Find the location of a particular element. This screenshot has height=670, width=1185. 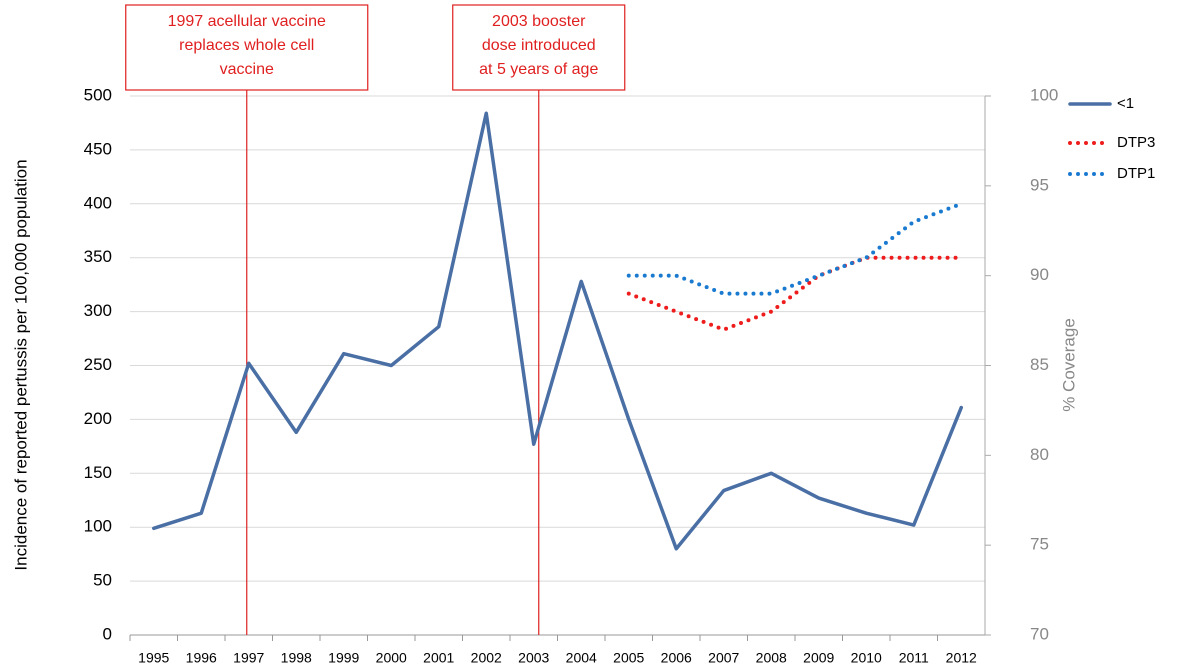

y2-tick-label: 70 is located at coordinates (1039, 633).